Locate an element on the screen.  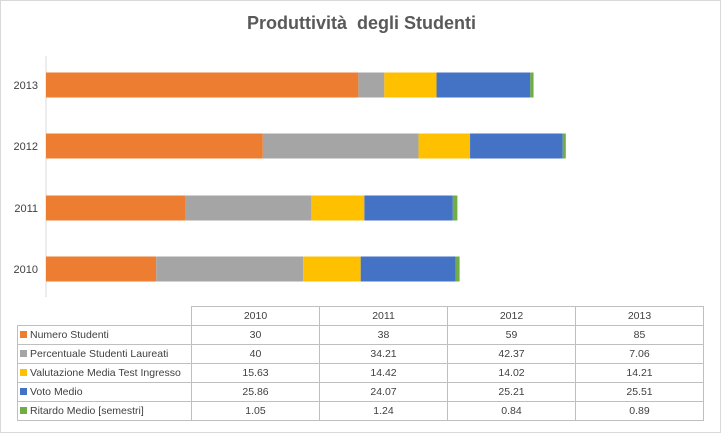
table-cell: 25.21 is located at coordinates (511, 392).